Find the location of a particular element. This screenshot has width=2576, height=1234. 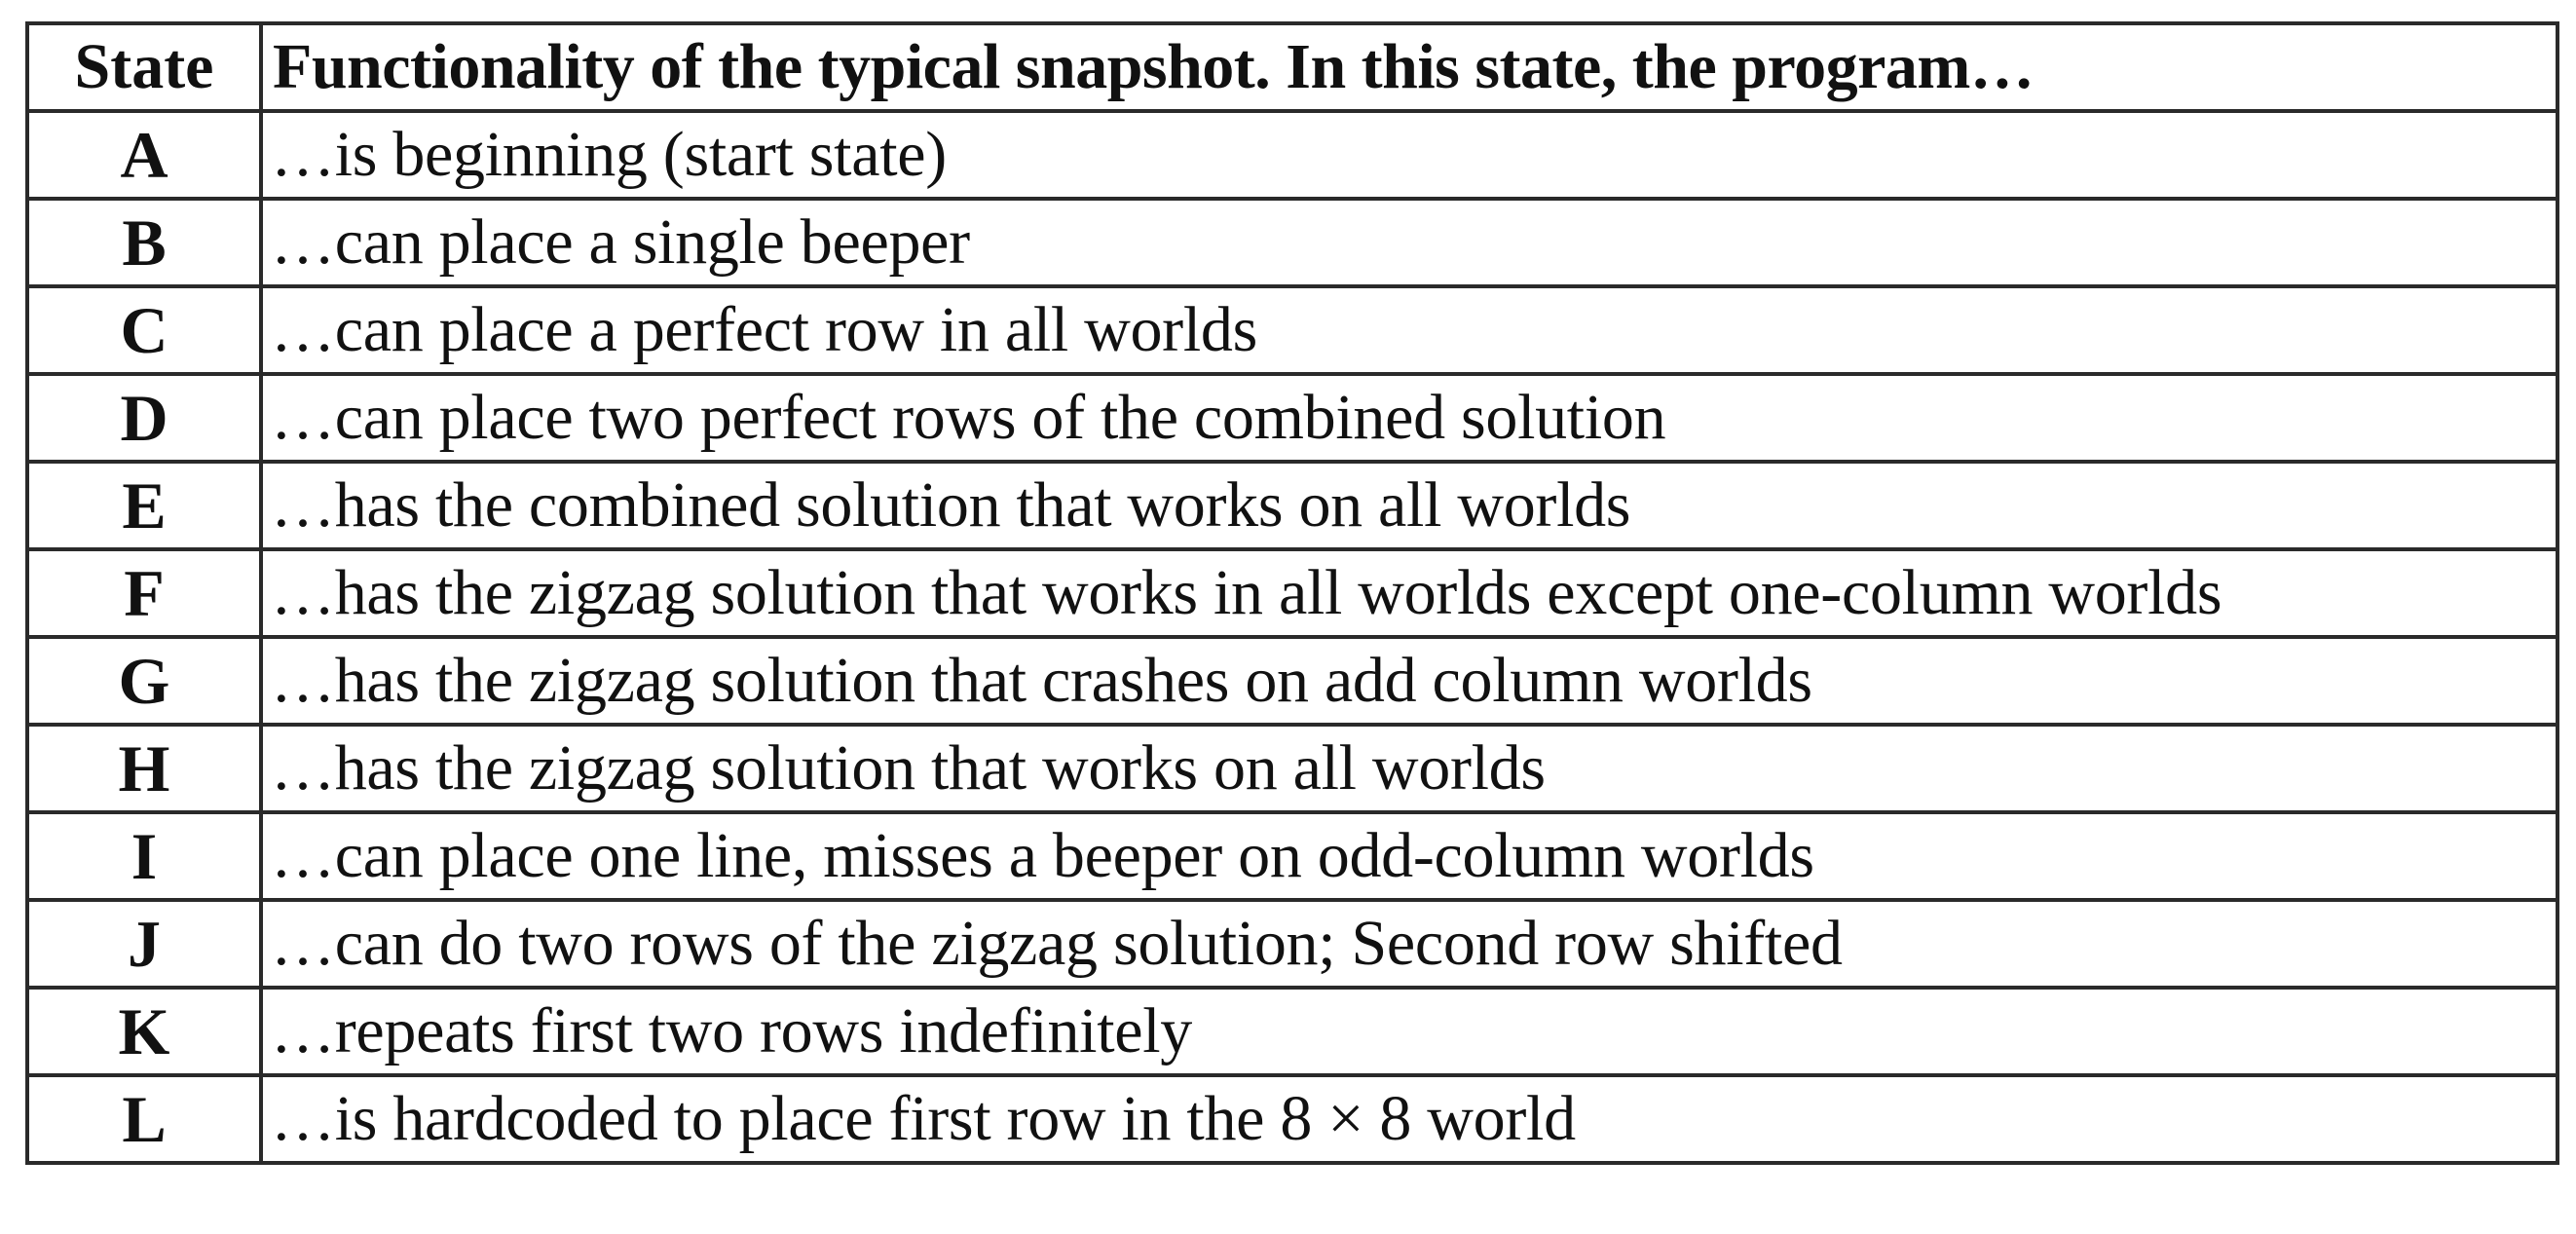

table-row: B …can place a single beeper is located at coordinates (1292, 242).